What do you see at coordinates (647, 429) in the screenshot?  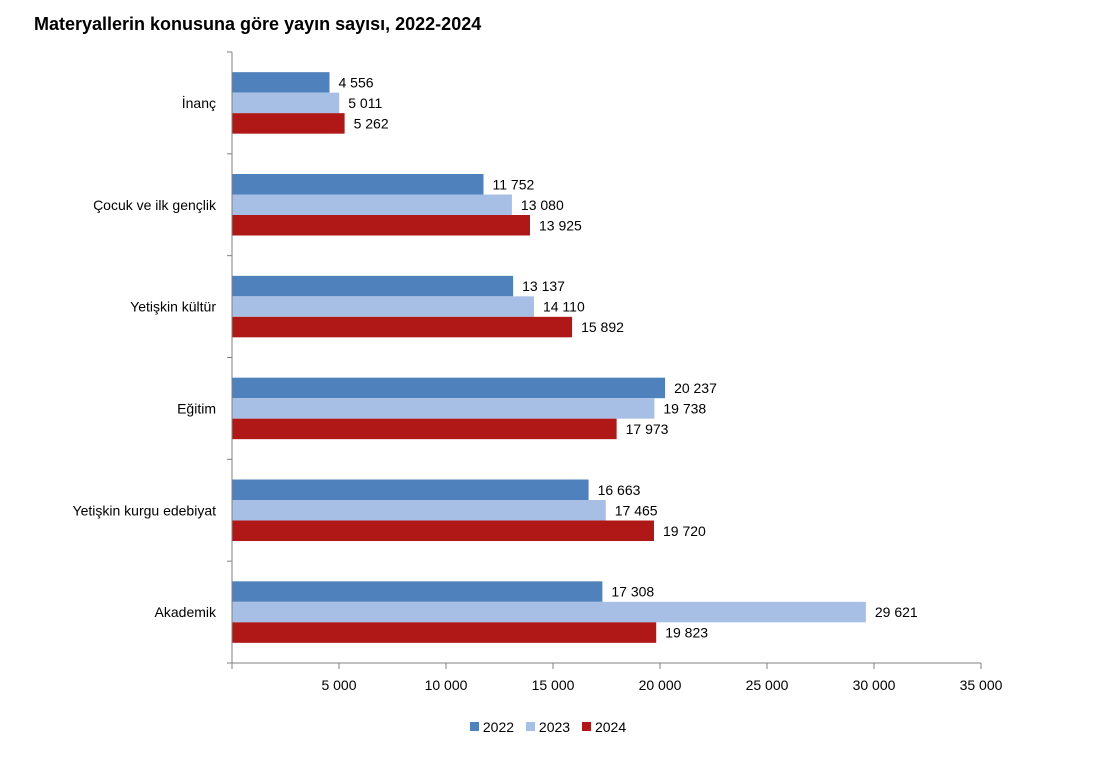 I see `data-label-2024-cat-3: 17 973` at bounding box center [647, 429].